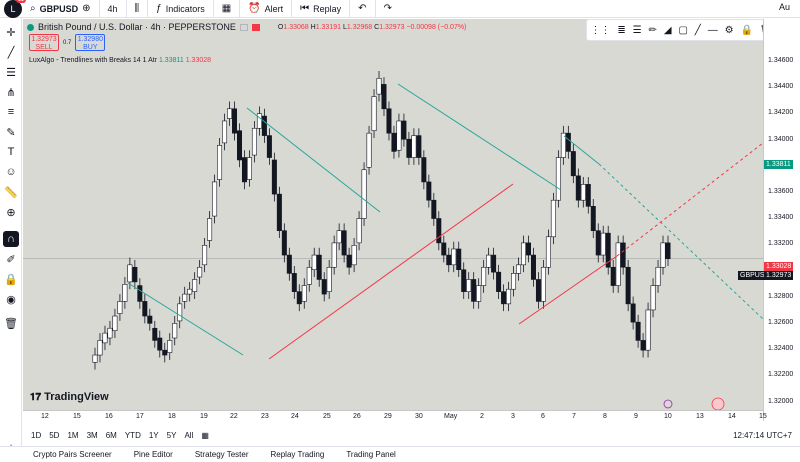 This screenshot has width=800, height=462. I want to click on interval-button: 4h, so click(113, 9).